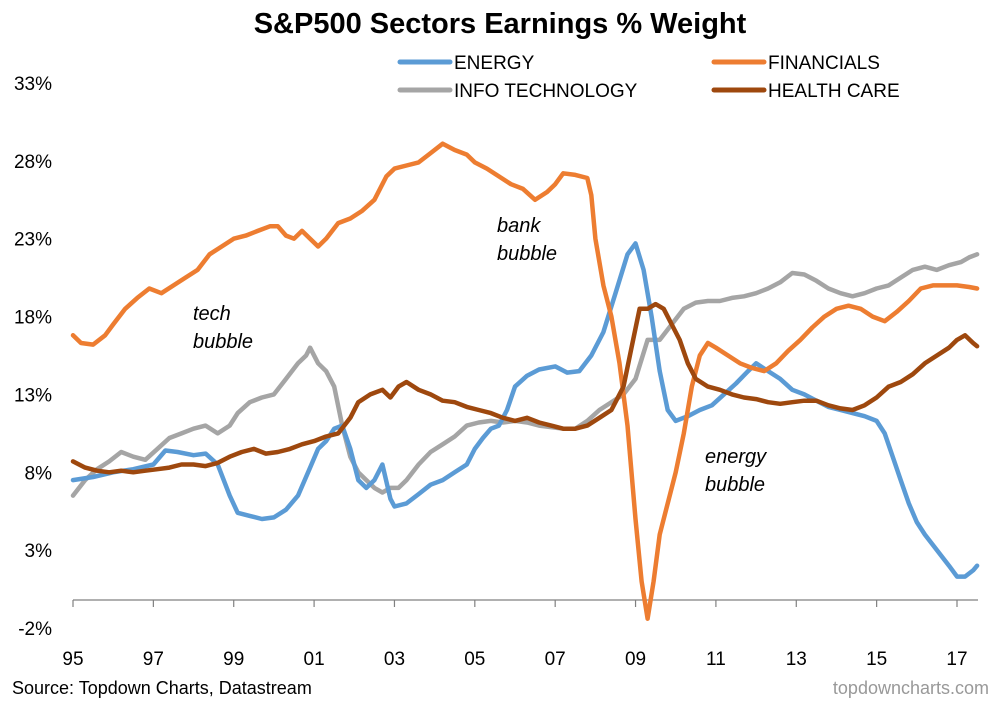 The width and height of the screenshot is (1001, 706). What do you see at coordinates (39, 473) in the screenshot?
I see `y-tick-label: 8%` at bounding box center [39, 473].